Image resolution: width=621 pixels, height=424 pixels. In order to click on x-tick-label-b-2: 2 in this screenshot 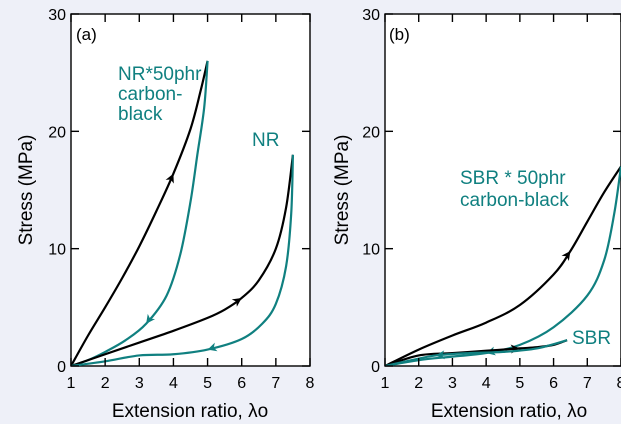, I will do `click(418, 383)`.